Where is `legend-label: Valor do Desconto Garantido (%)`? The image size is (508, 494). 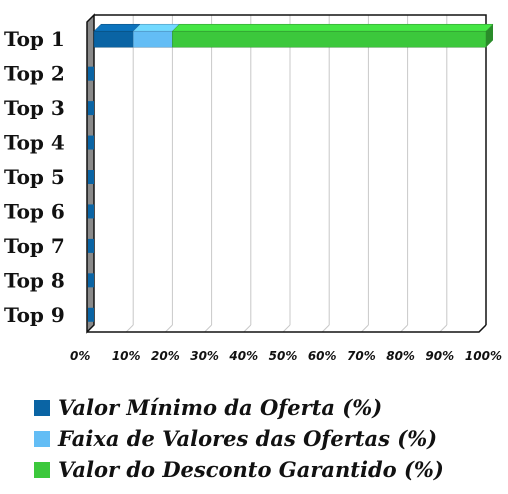
legend-label: Valor do Desconto Garantido (%) is located at coordinates (251, 469).